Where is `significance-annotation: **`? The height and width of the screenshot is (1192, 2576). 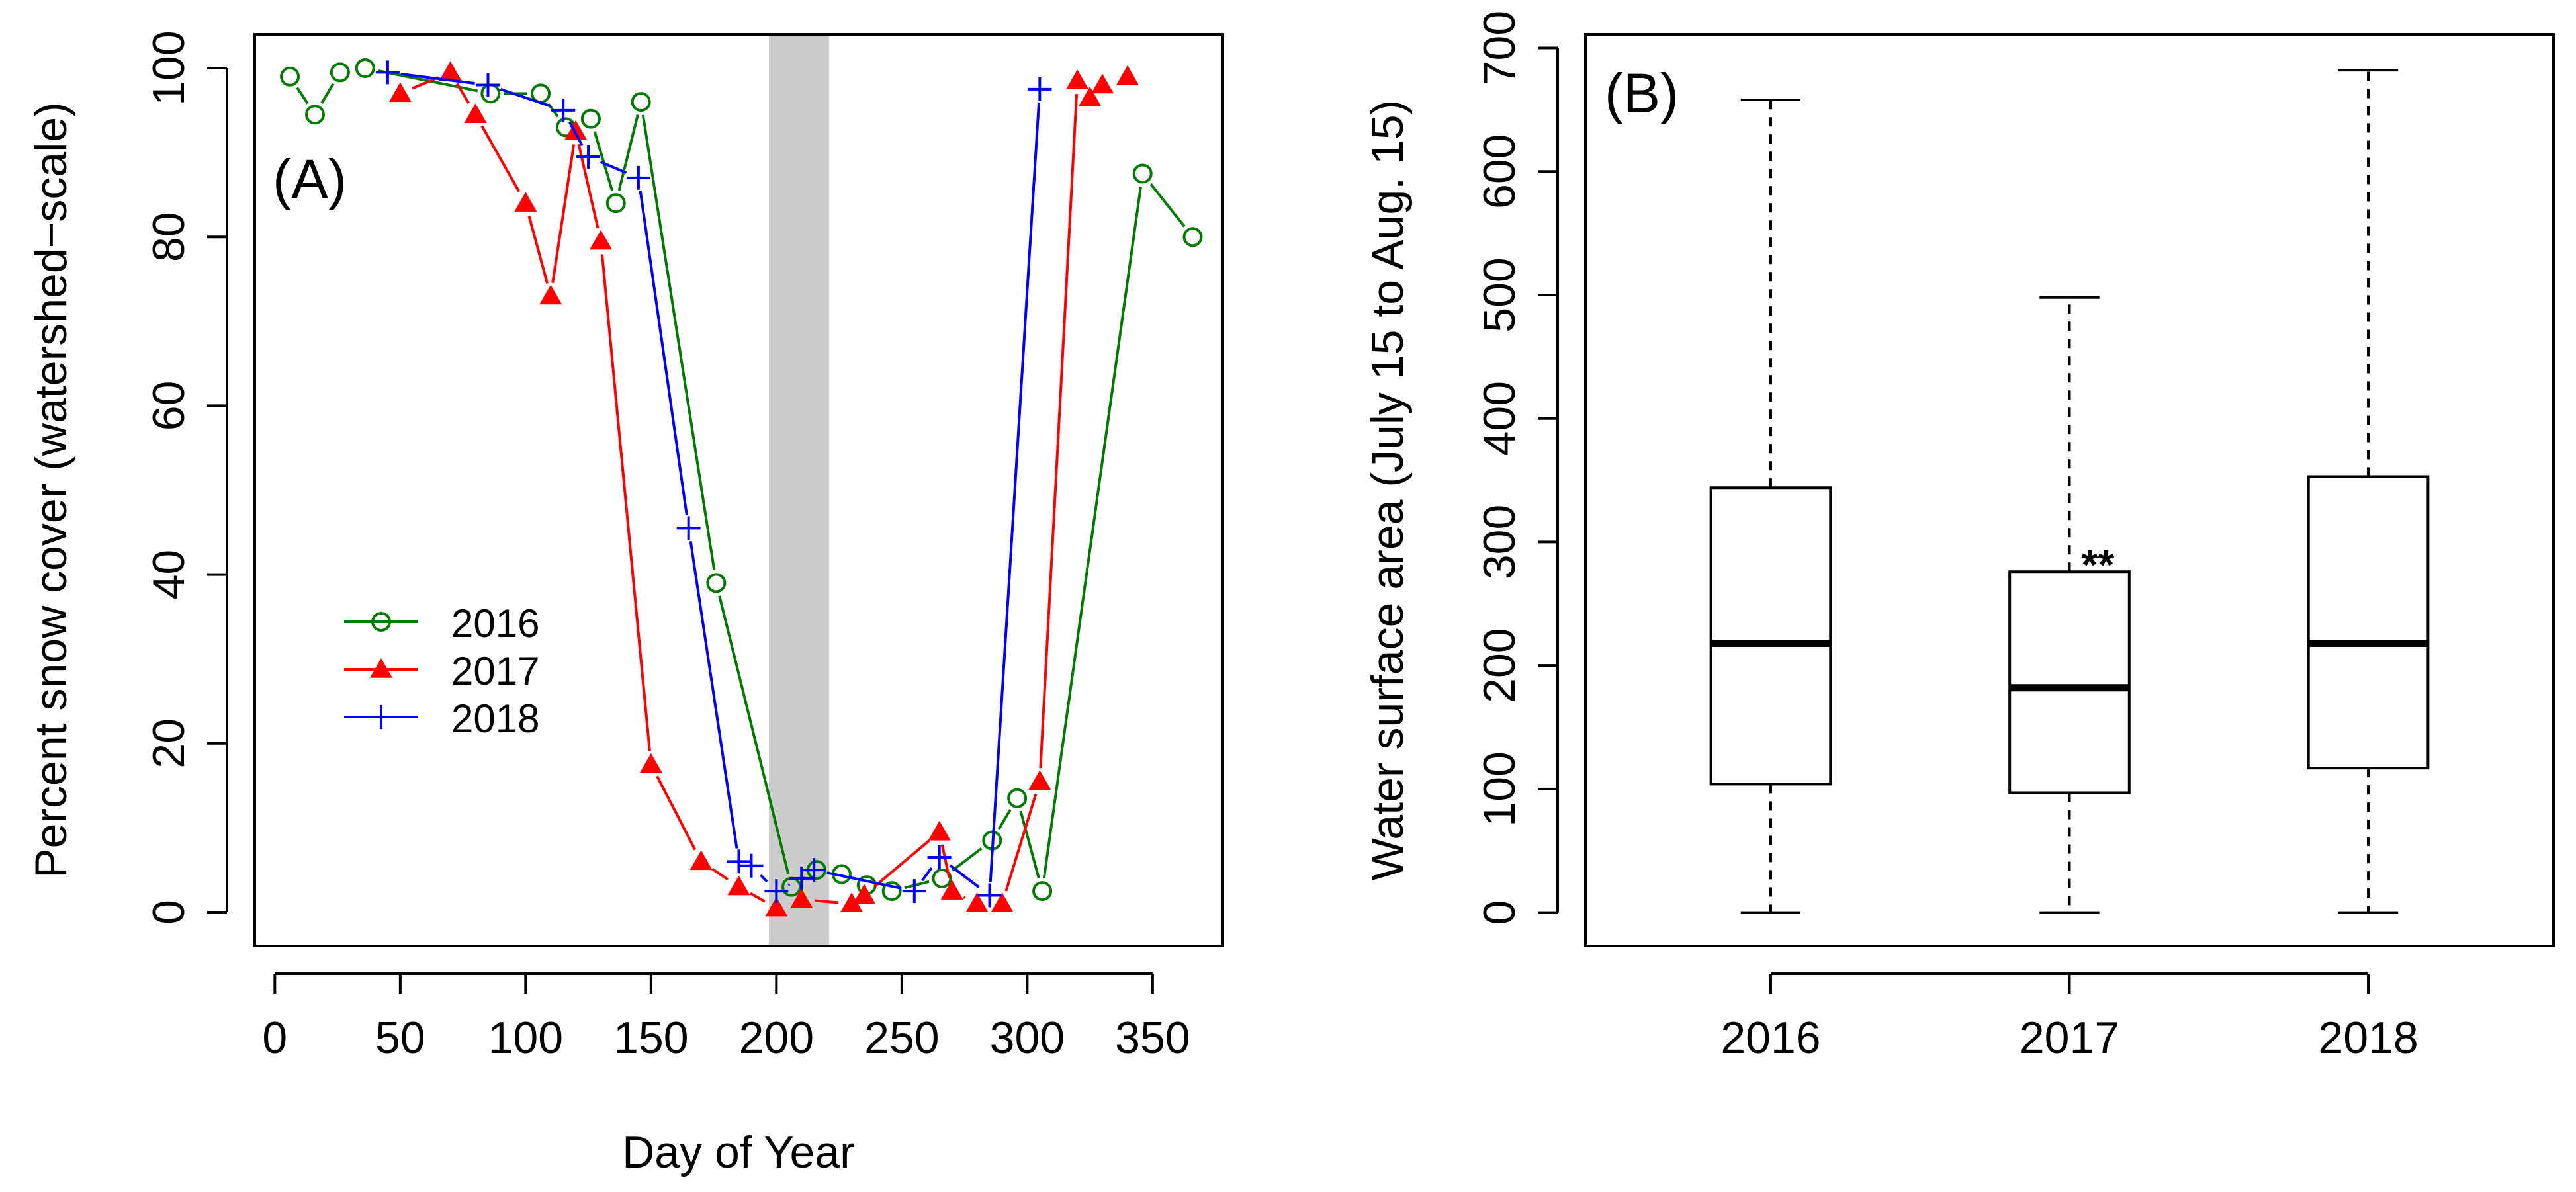 significance-annotation: ** is located at coordinates (2098, 564).